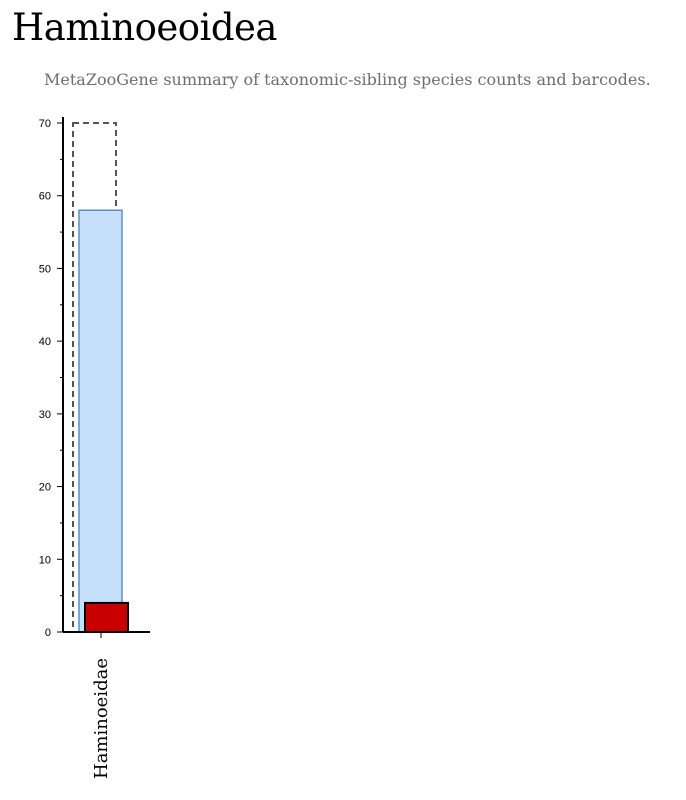 The image size is (686, 800). I want to click on y-tick-label: 20, so click(45, 488).